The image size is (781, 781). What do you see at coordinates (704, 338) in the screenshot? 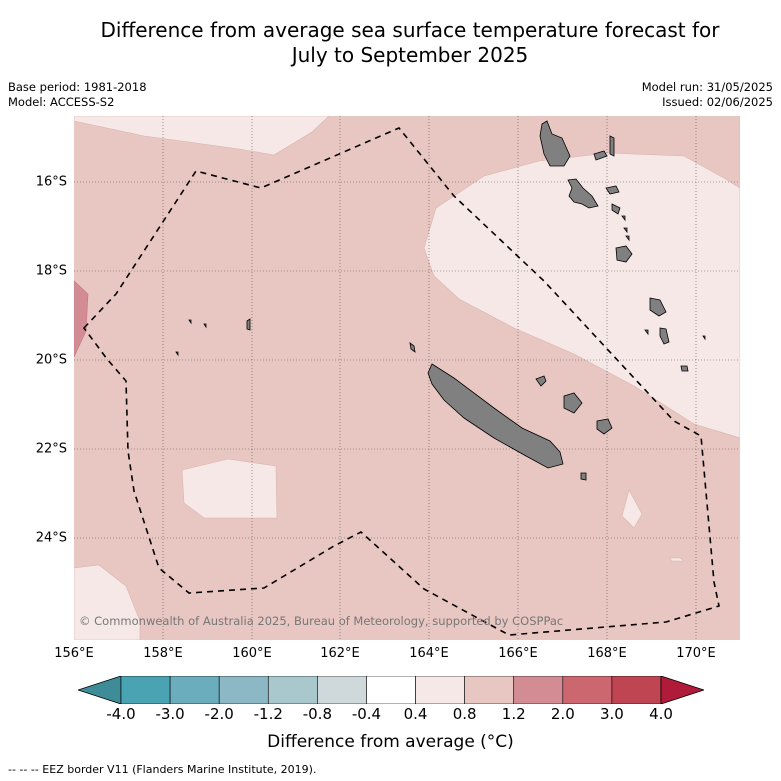
I see `matthew-island` at bounding box center [704, 338].